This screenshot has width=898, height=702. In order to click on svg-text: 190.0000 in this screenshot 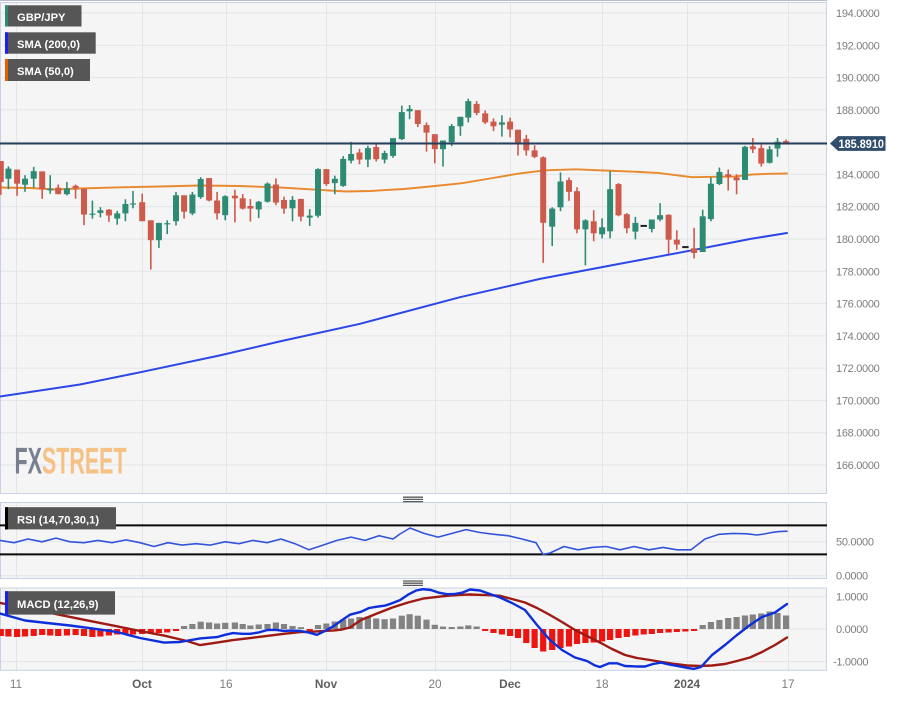, I will do `click(858, 79)`.